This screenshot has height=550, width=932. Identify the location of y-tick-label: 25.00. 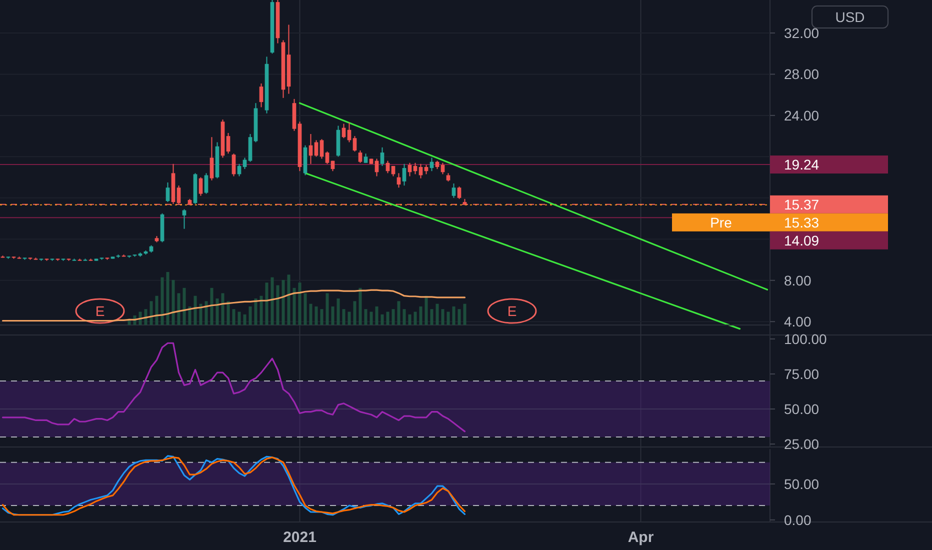
(802, 444).